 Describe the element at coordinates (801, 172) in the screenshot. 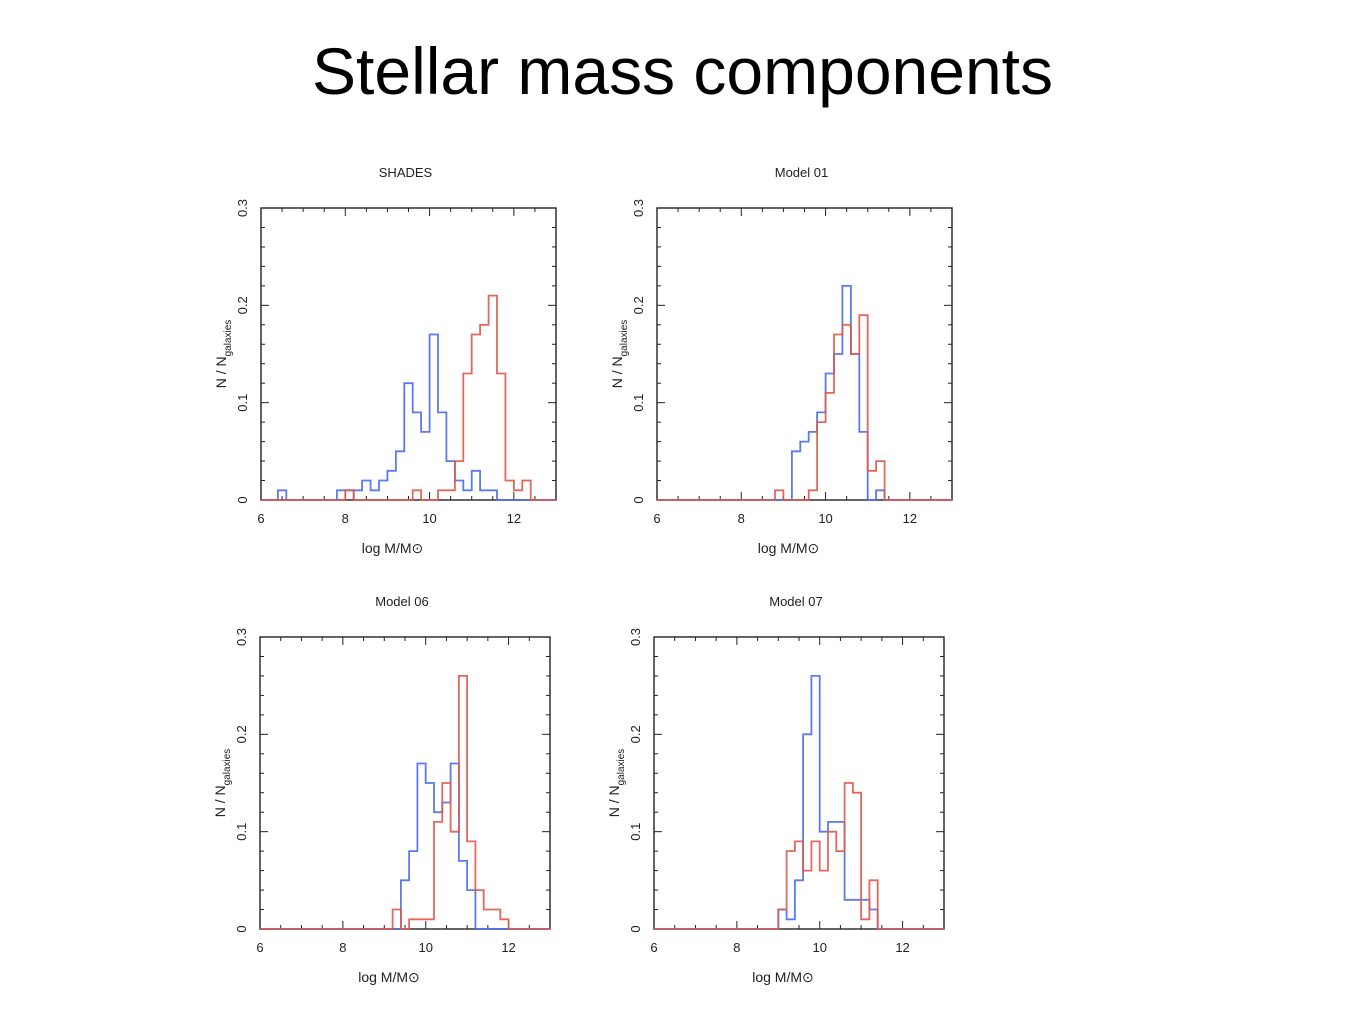

I see `chart-title: Model 01` at that location.